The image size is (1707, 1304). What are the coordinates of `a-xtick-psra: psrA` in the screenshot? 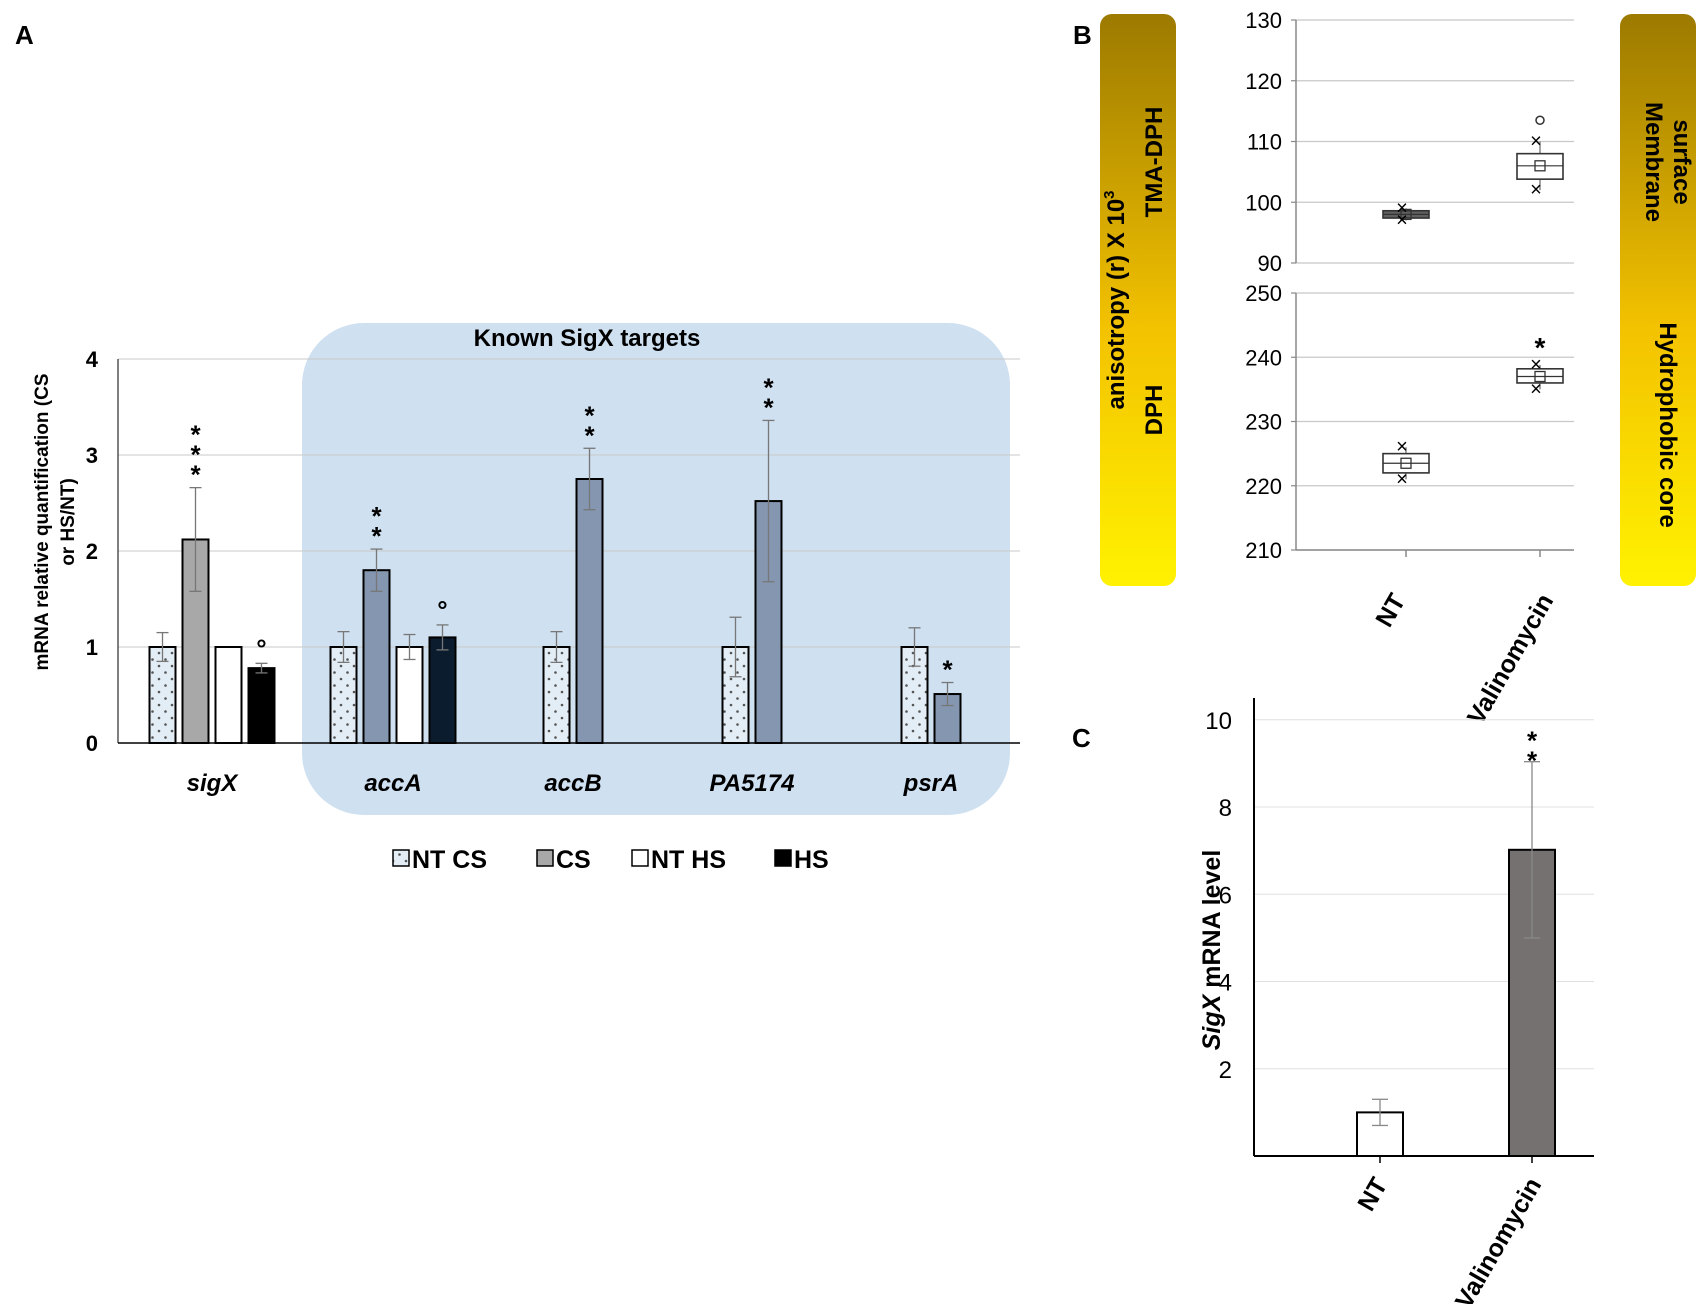 It's located at (931, 783).